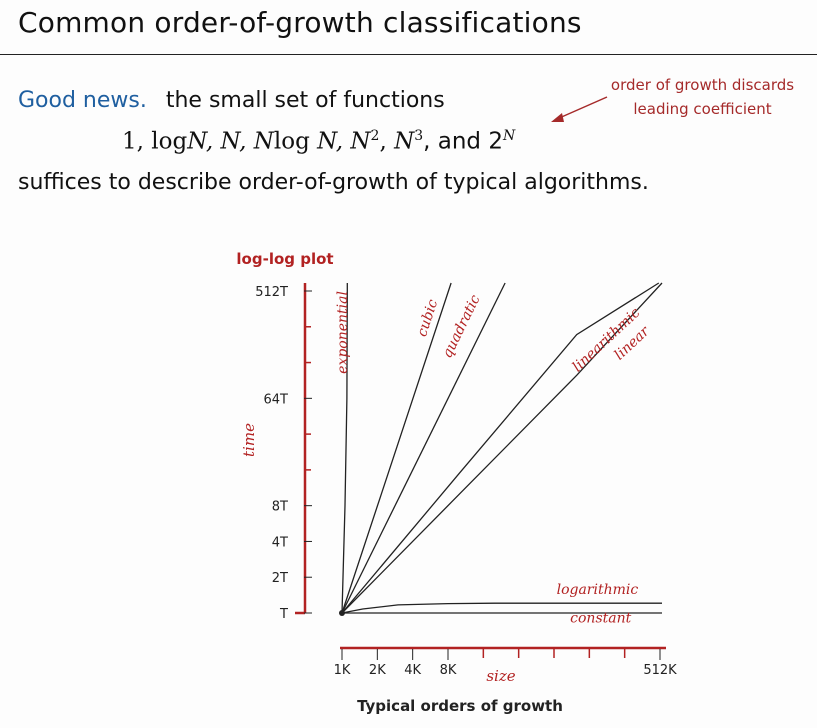 The width and height of the screenshot is (817, 728). I want to click on intro-line: Good news. the small set of functions, so click(231, 100).